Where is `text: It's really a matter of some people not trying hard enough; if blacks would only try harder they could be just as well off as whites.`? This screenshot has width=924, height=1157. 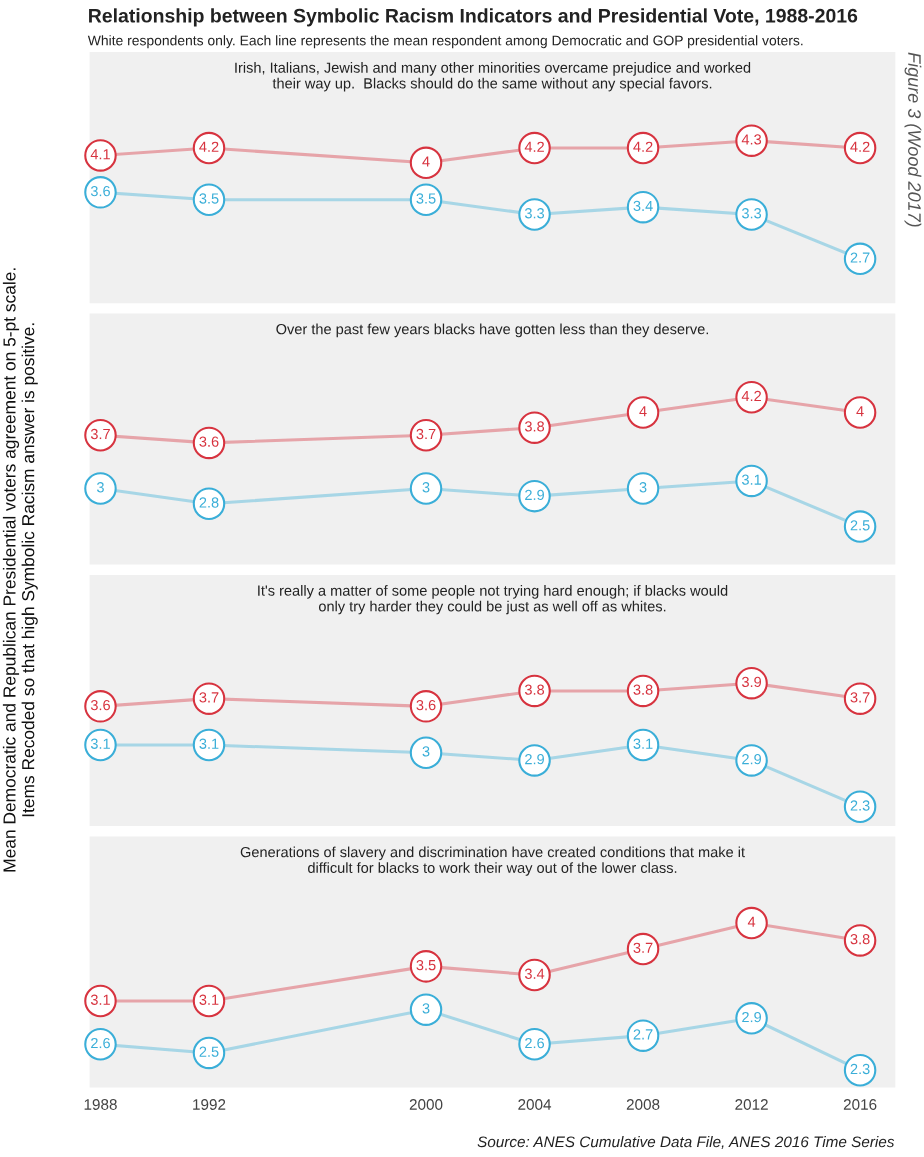 text: It's really a matter of some people not trying hard enough; if blacks would only try harder they could be just as well off as whites. is located at coordinates (493, 600).